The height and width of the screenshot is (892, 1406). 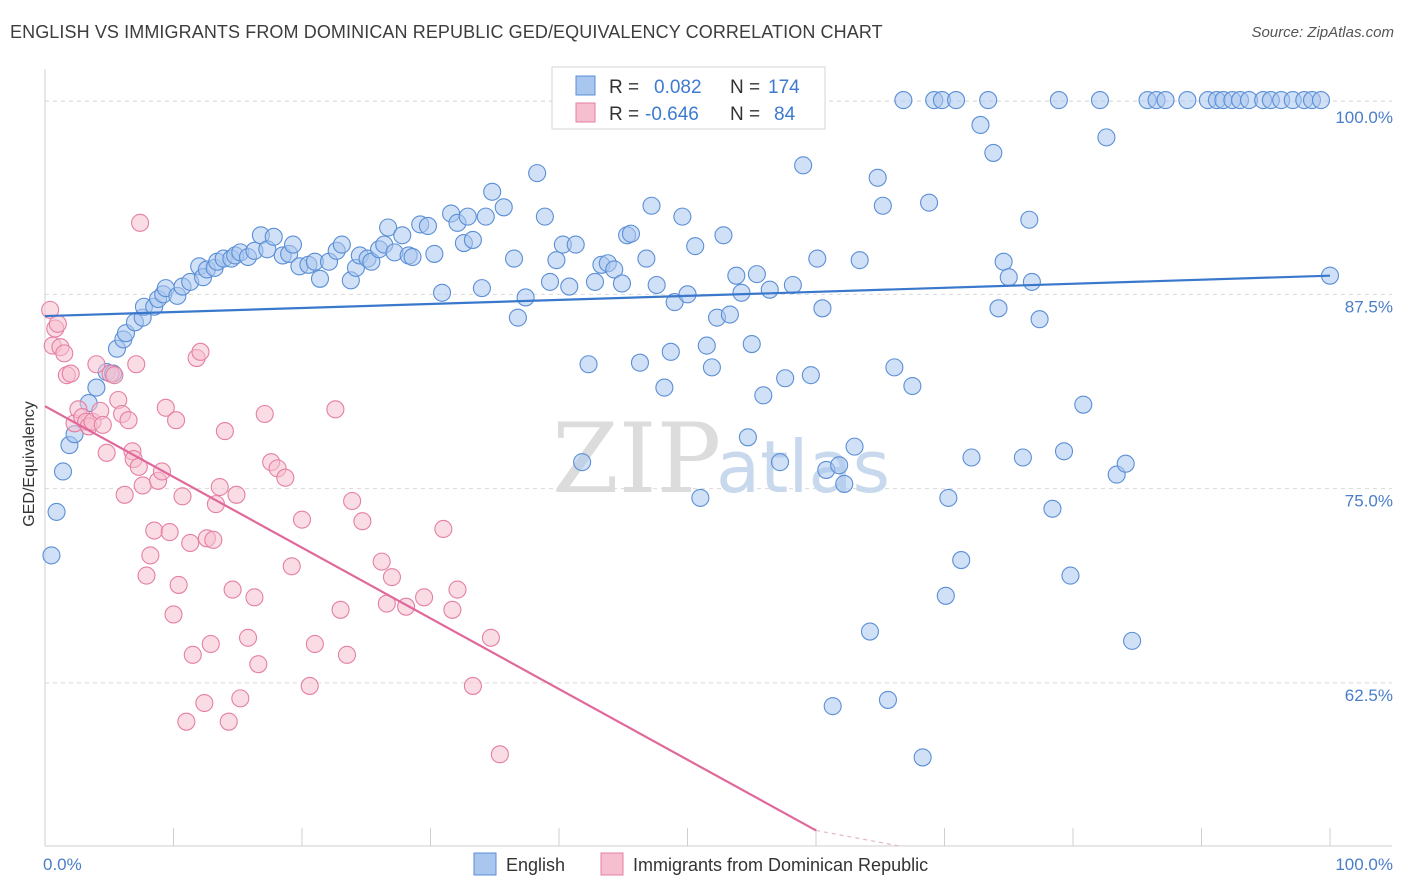 What do you see at coordinates (1369, 695) in the screenshot?
I see `y-tick-label: 62.5%` at bounding box center [1369, 695].